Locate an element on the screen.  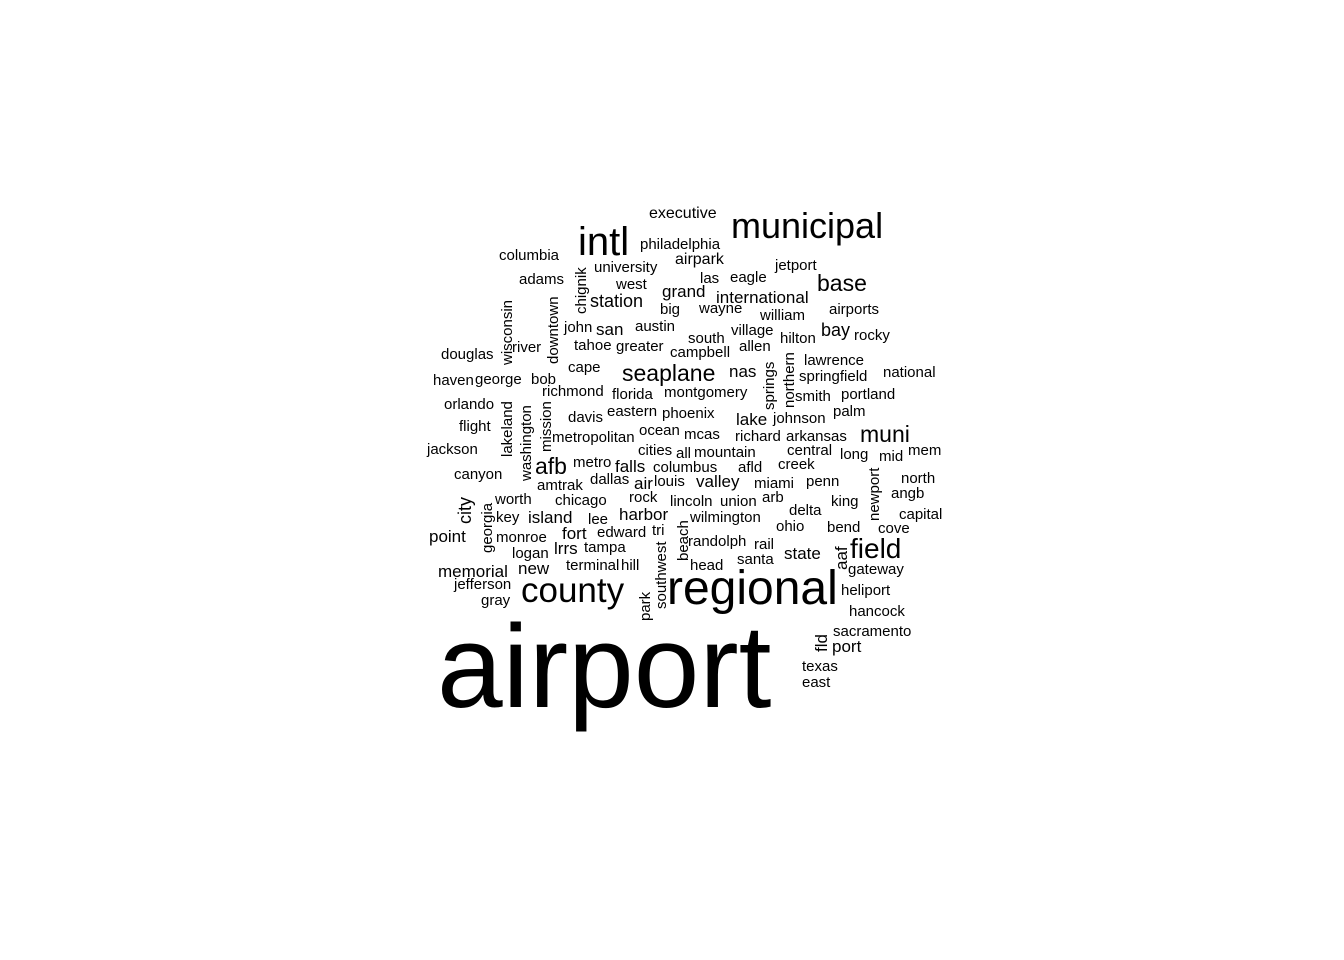
word-river: river is located at coordinates (527, 347).